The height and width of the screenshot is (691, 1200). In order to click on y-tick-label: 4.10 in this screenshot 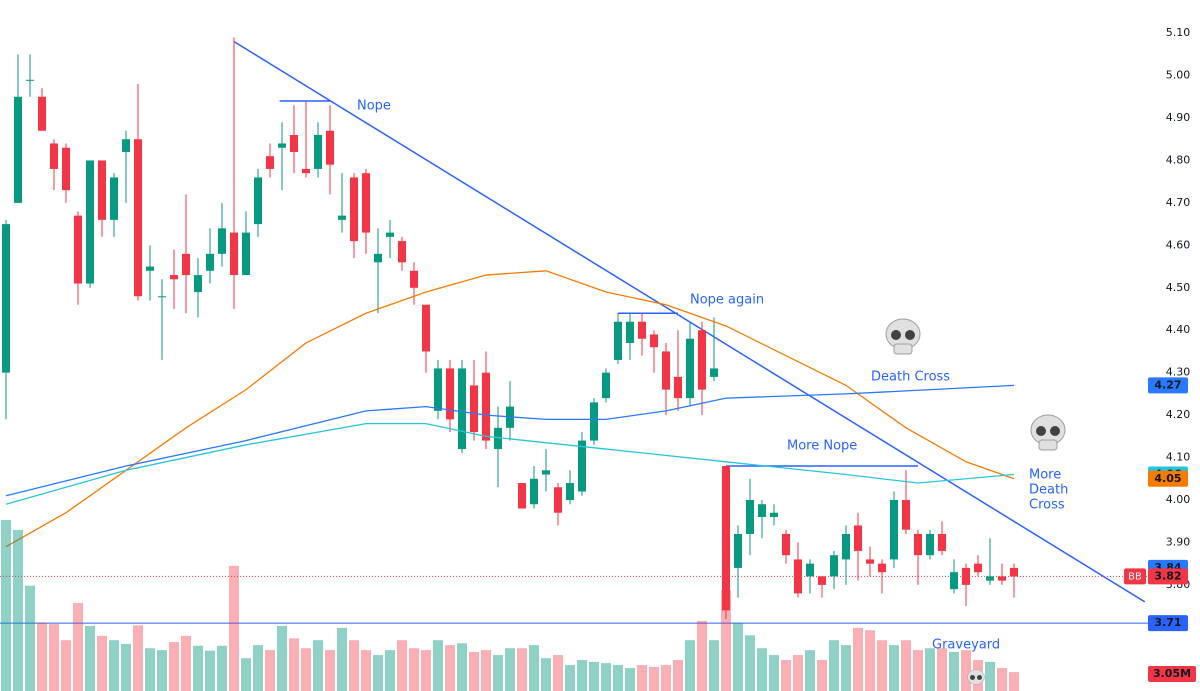, I will do `click(1178, 457)`.